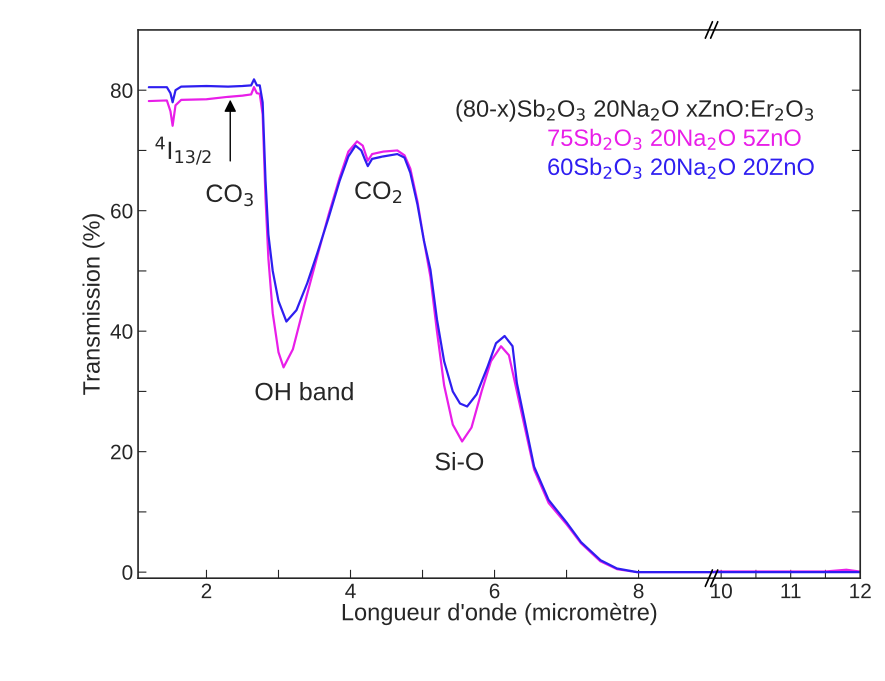 The height and width of the screenshot is (681, 885). What do you see at coordinates (93, 304) in the screenshot?
I see `y-axis-title: Transmission (%)` at bounding box center [93, 304].